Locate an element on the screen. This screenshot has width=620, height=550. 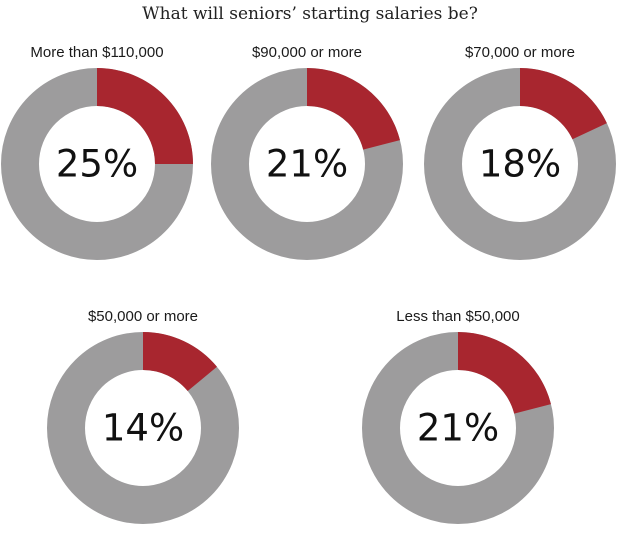
donut-label: $70,000 or more is located at coordinates (520, 52).